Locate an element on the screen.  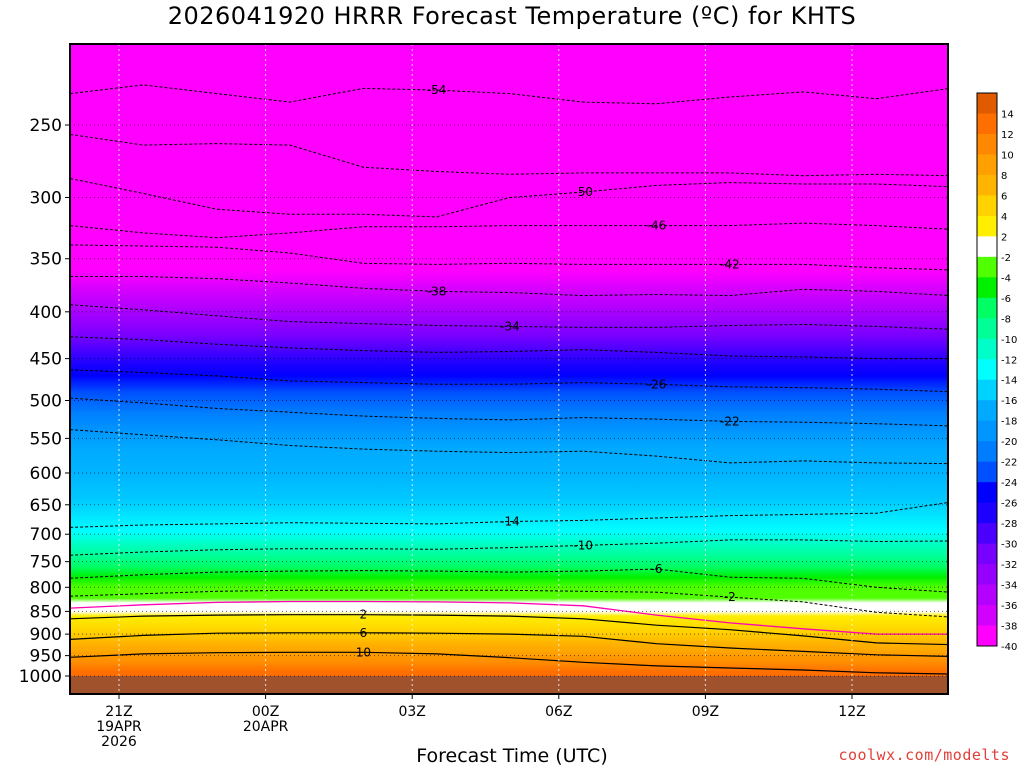
colorbar-label--22: -22 is located at coordinates (1009, 463).